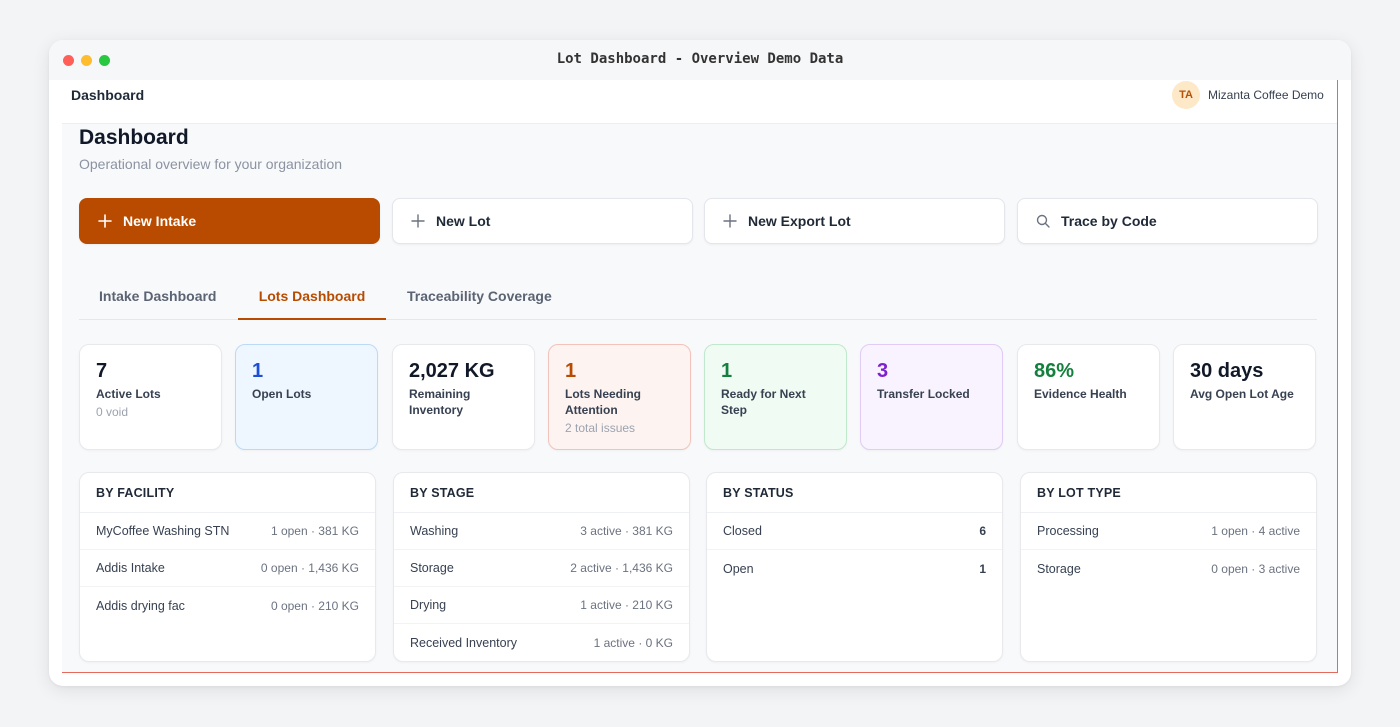 This screenshot has height=727, width=1400. What do you see at coordinates (982, 568) in the screenshot?
I see `row-value: 1` at bounding box center [982, 568].